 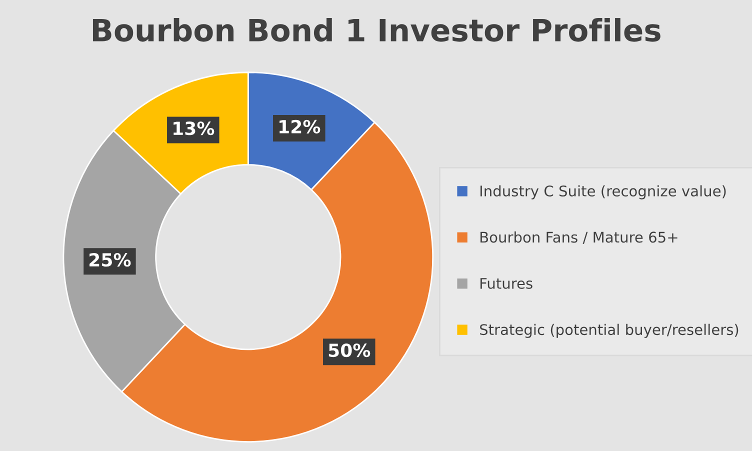 What do you see at coordinates (300, 127) in the screenshot?
I see `data-label: 12%` at bounding box center [300, 127].